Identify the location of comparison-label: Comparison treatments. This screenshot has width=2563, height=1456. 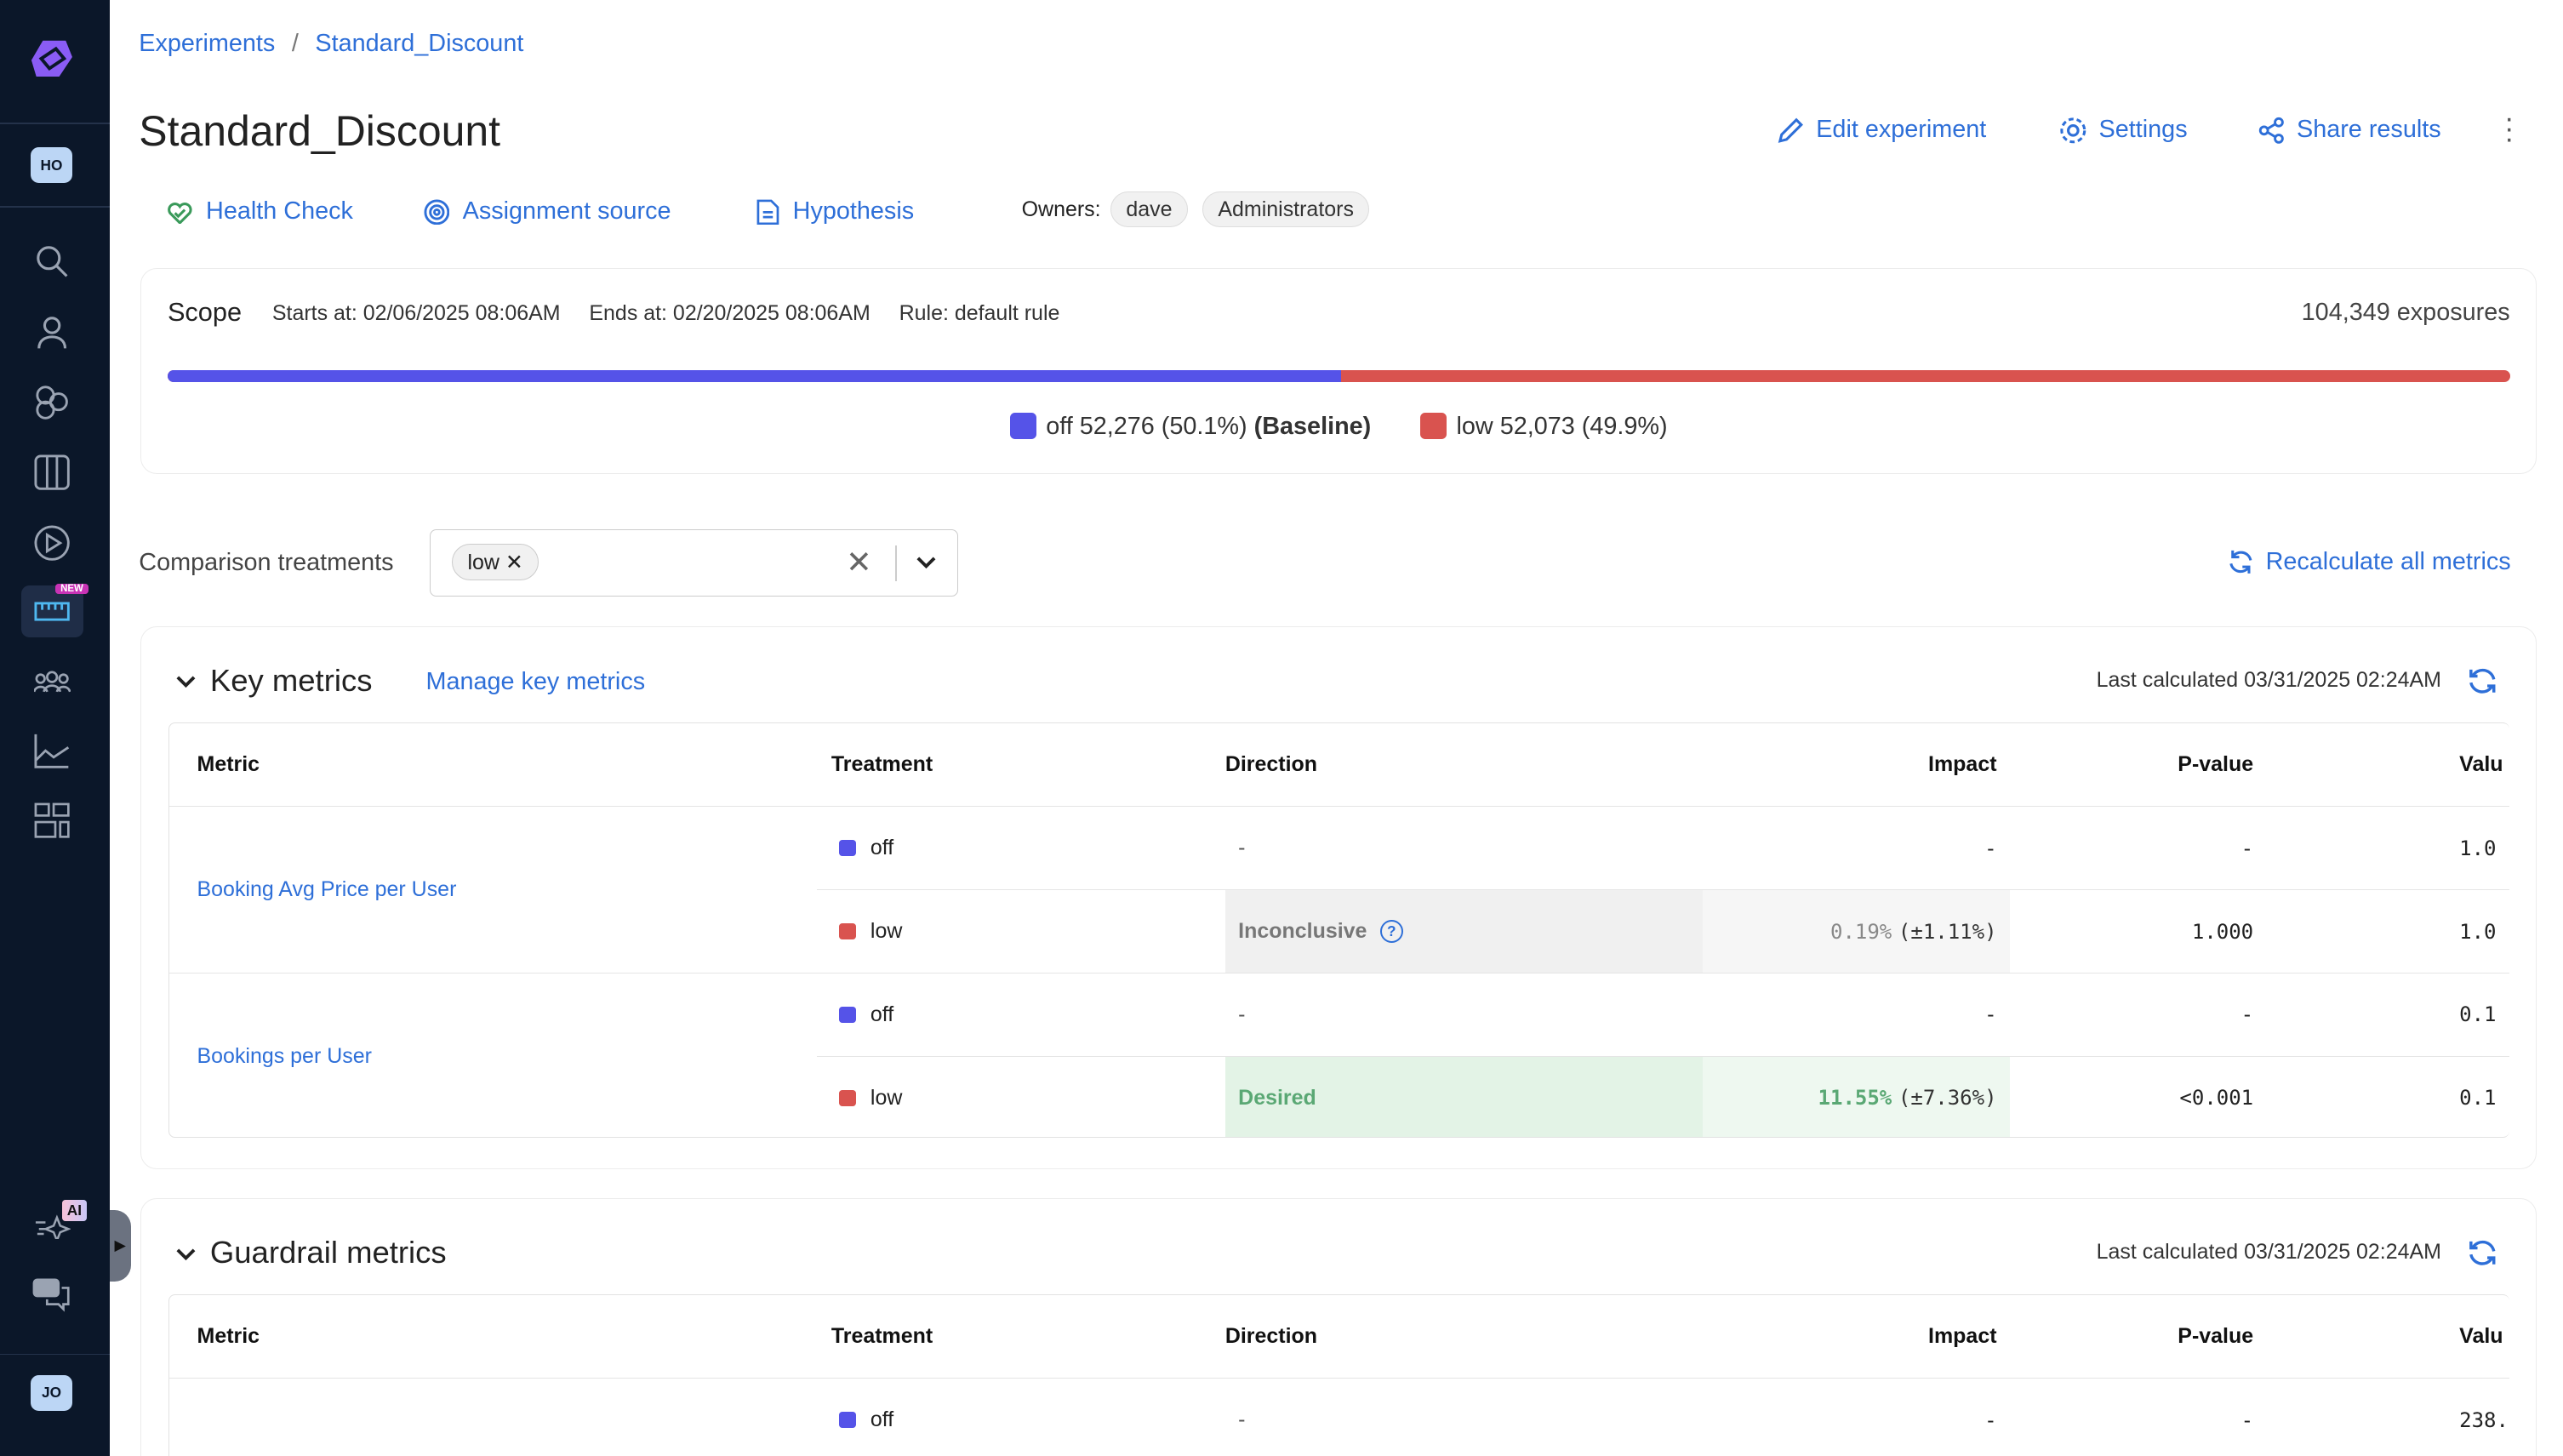
(266, 563).